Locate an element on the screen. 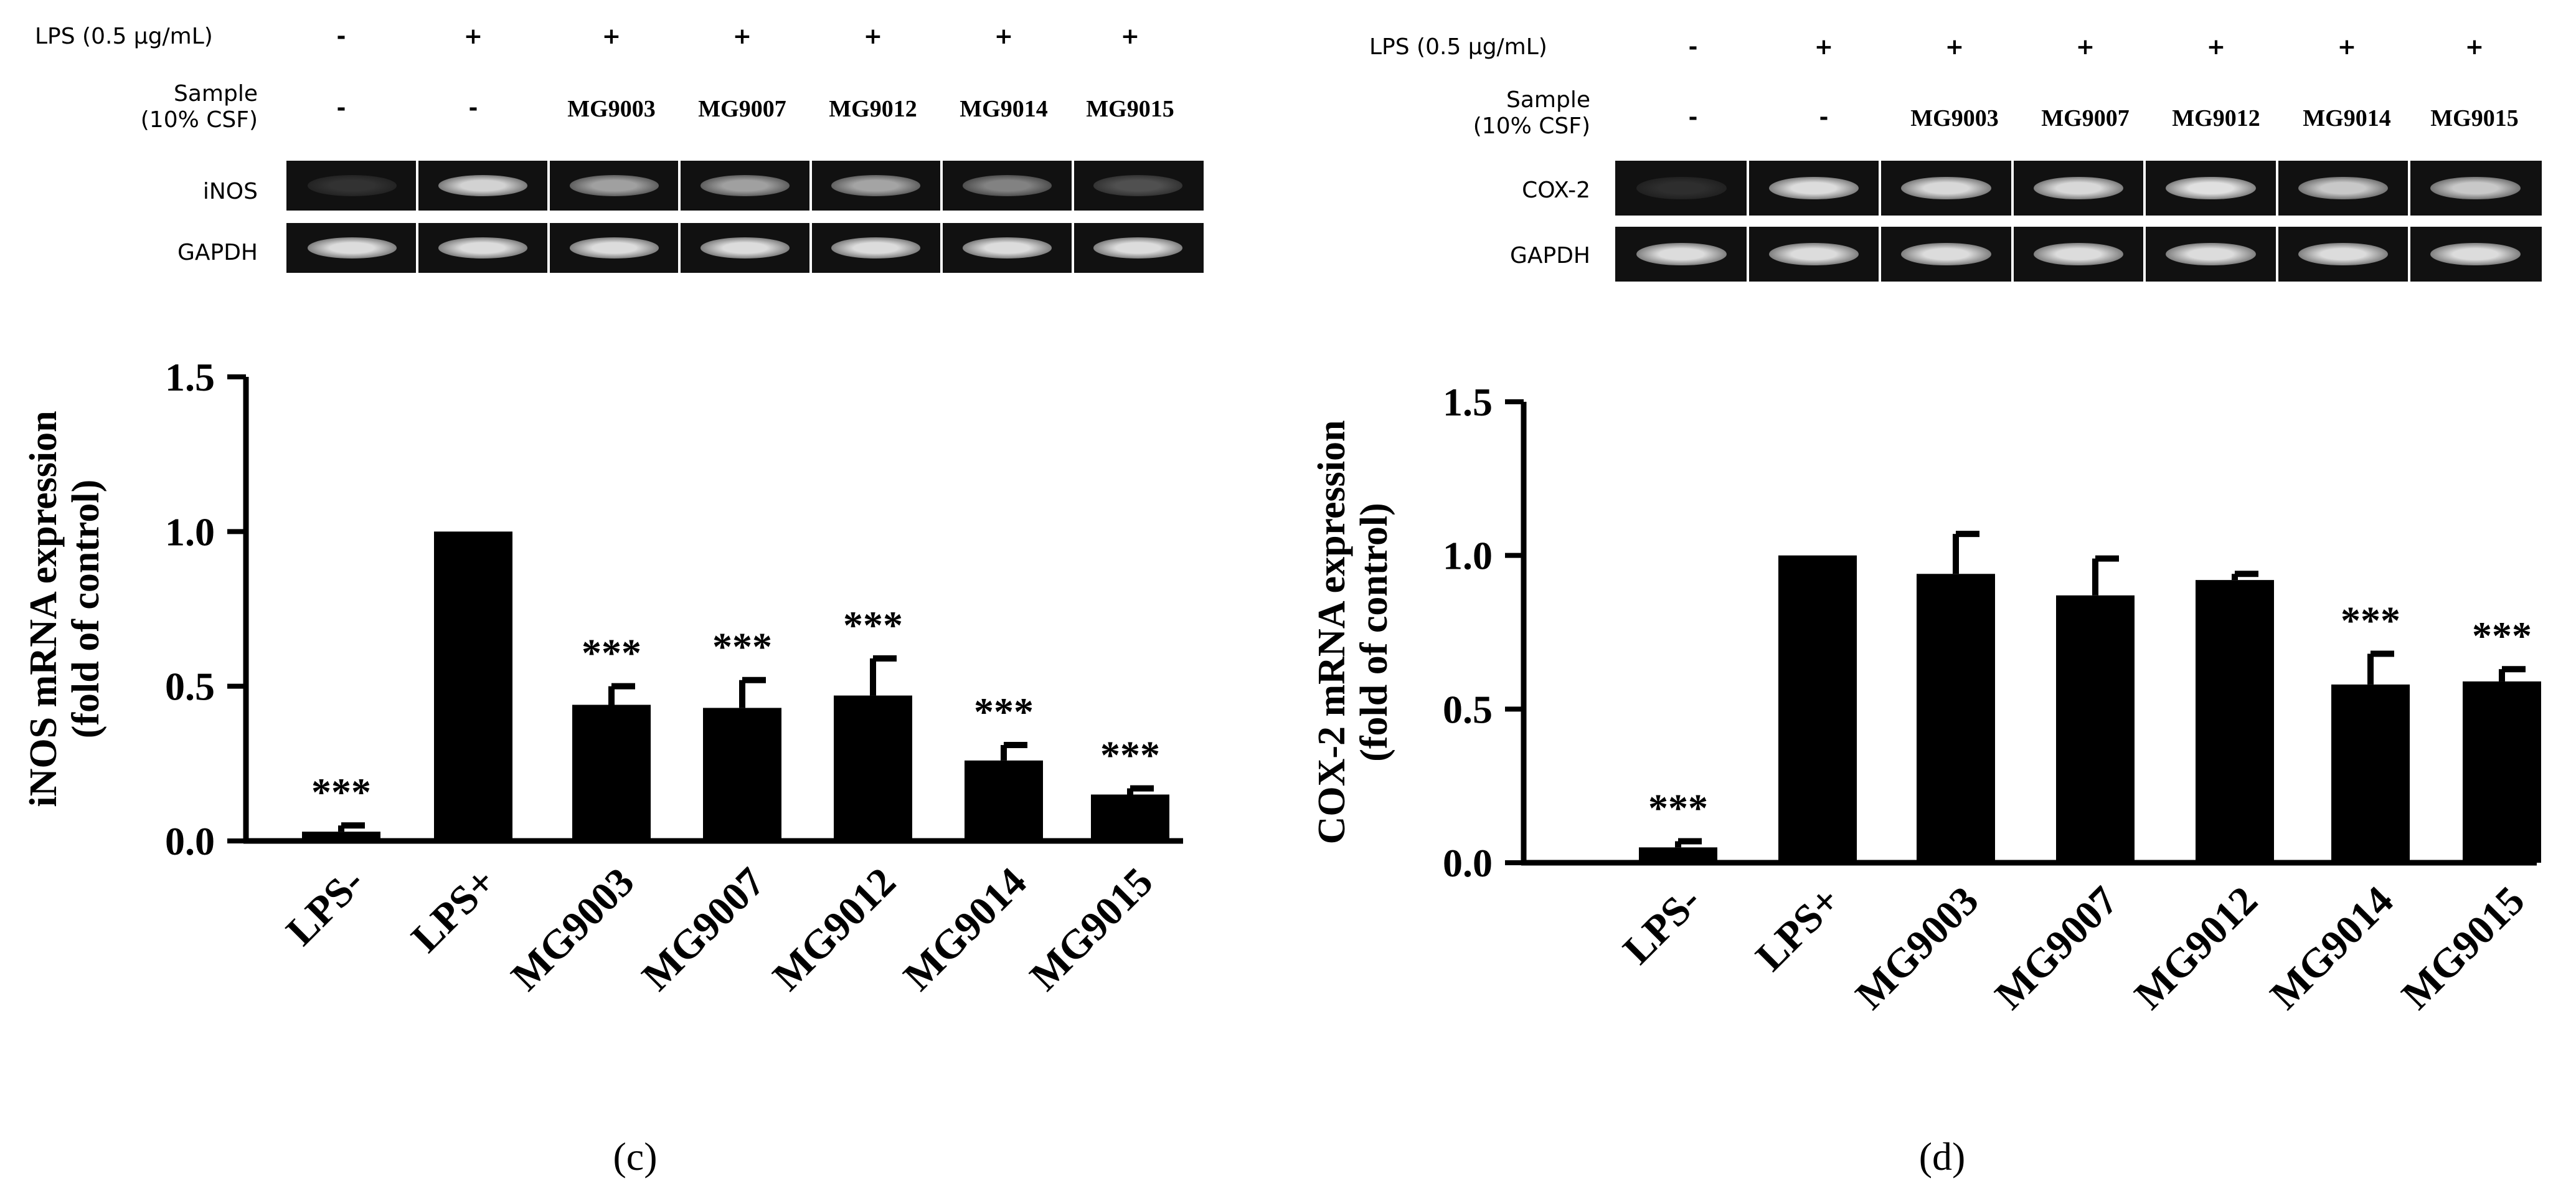 The image size is (2576, 1196). gel-label-target: iNOS is located at coordinates (230, 191).